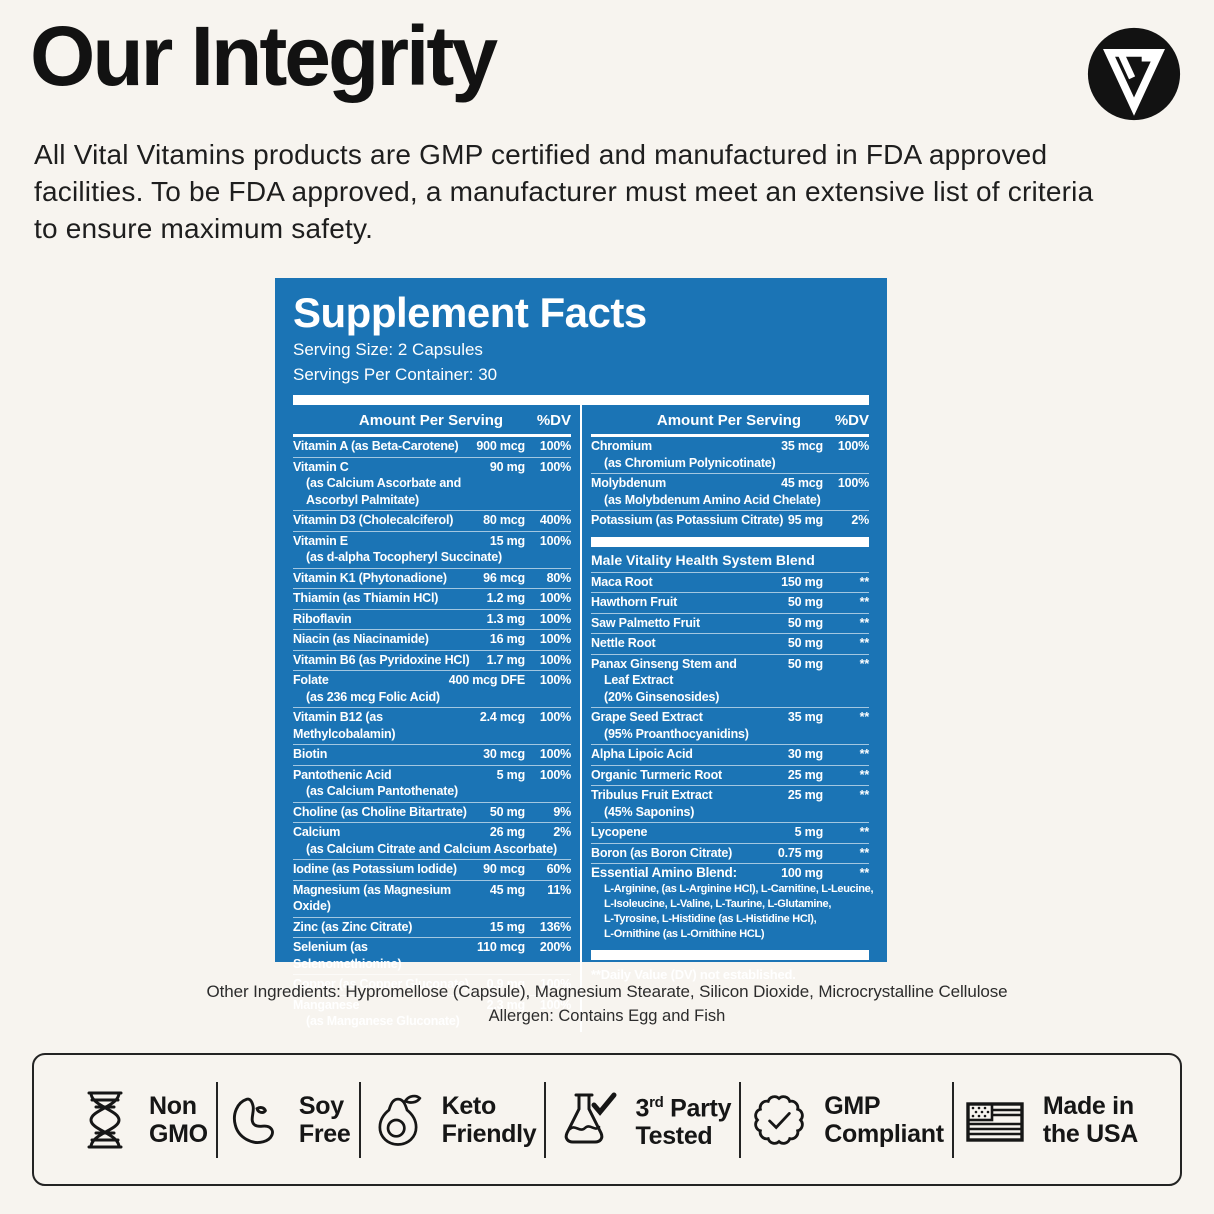 The image size is (1214, 1214). What do you see at coordinates (684, 933) in the screenshot?
I see `ingredient-subtext: L-Ornithine (as L-Ornithine HCL)` at bounding box center [684, 933].